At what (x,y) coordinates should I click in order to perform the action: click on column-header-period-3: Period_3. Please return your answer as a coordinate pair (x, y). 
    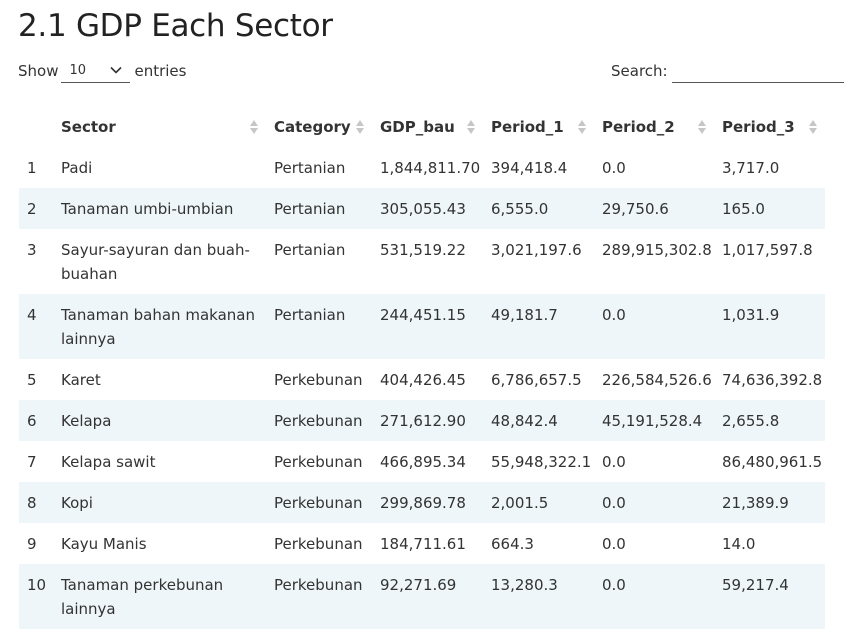
    Looking at the image, I should click on (769, 127).